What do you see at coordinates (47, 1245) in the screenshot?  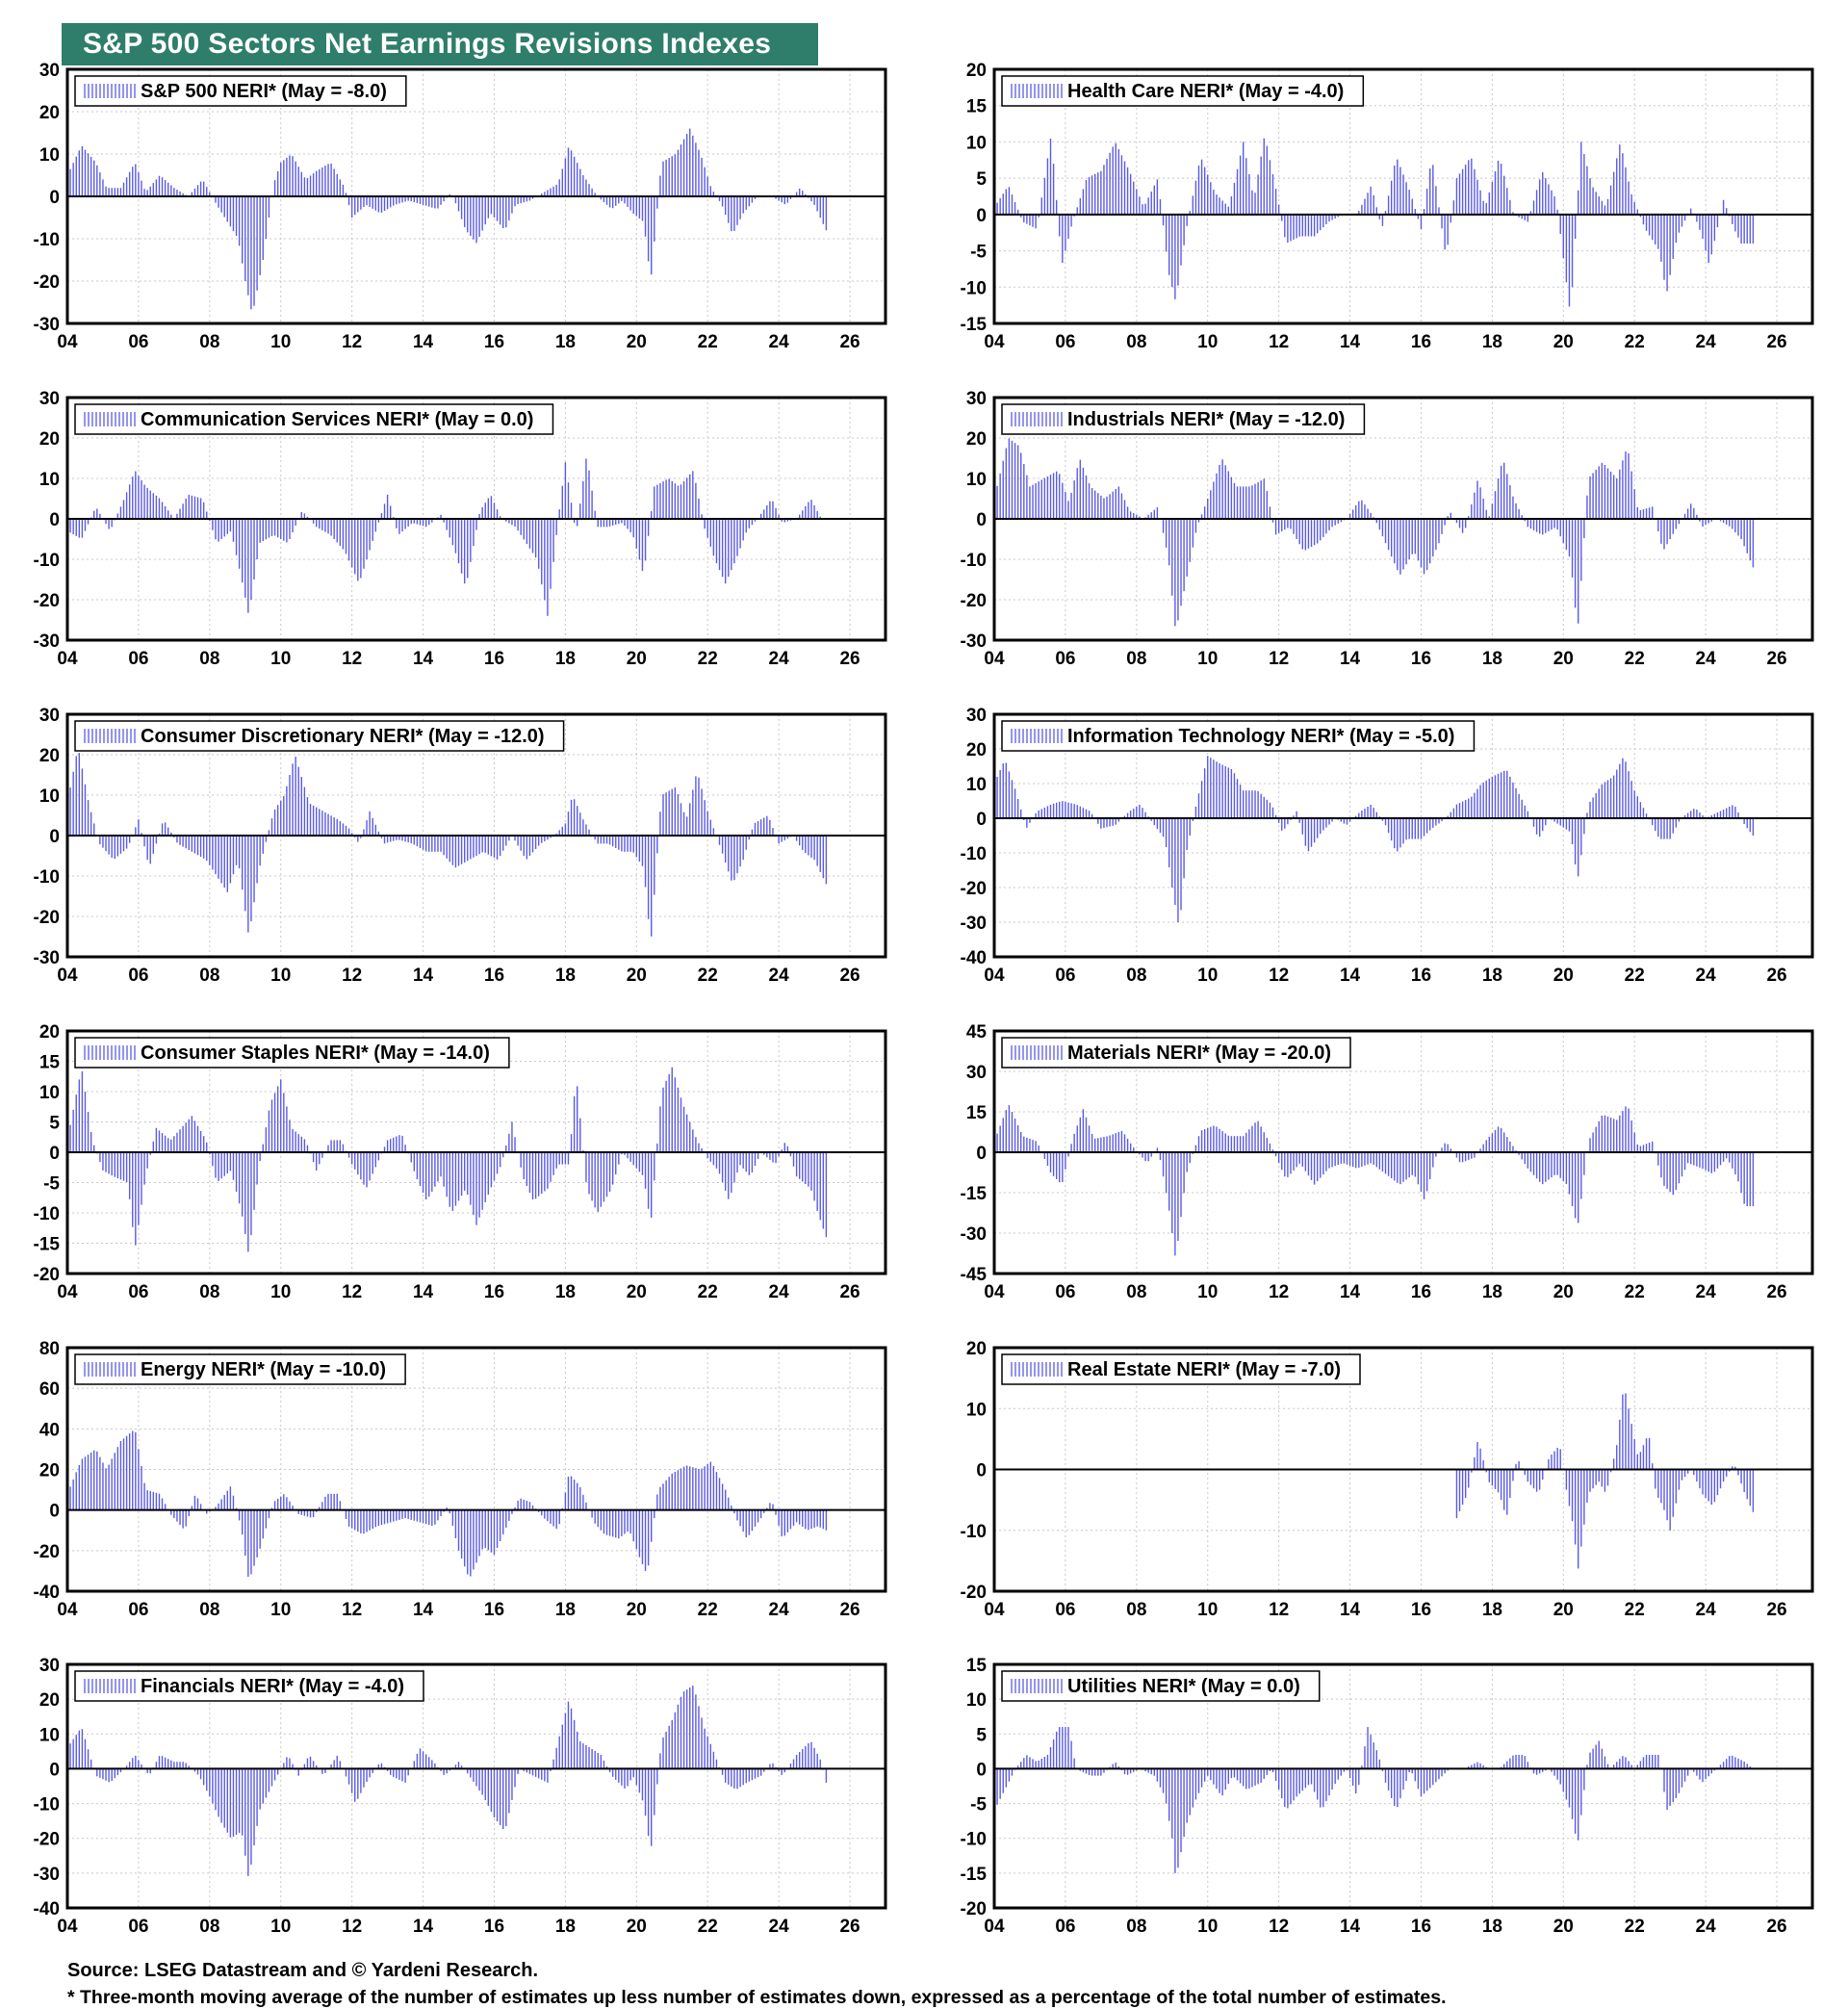 I see `y-tick-label: -15` at bounding box center [47, 1245].